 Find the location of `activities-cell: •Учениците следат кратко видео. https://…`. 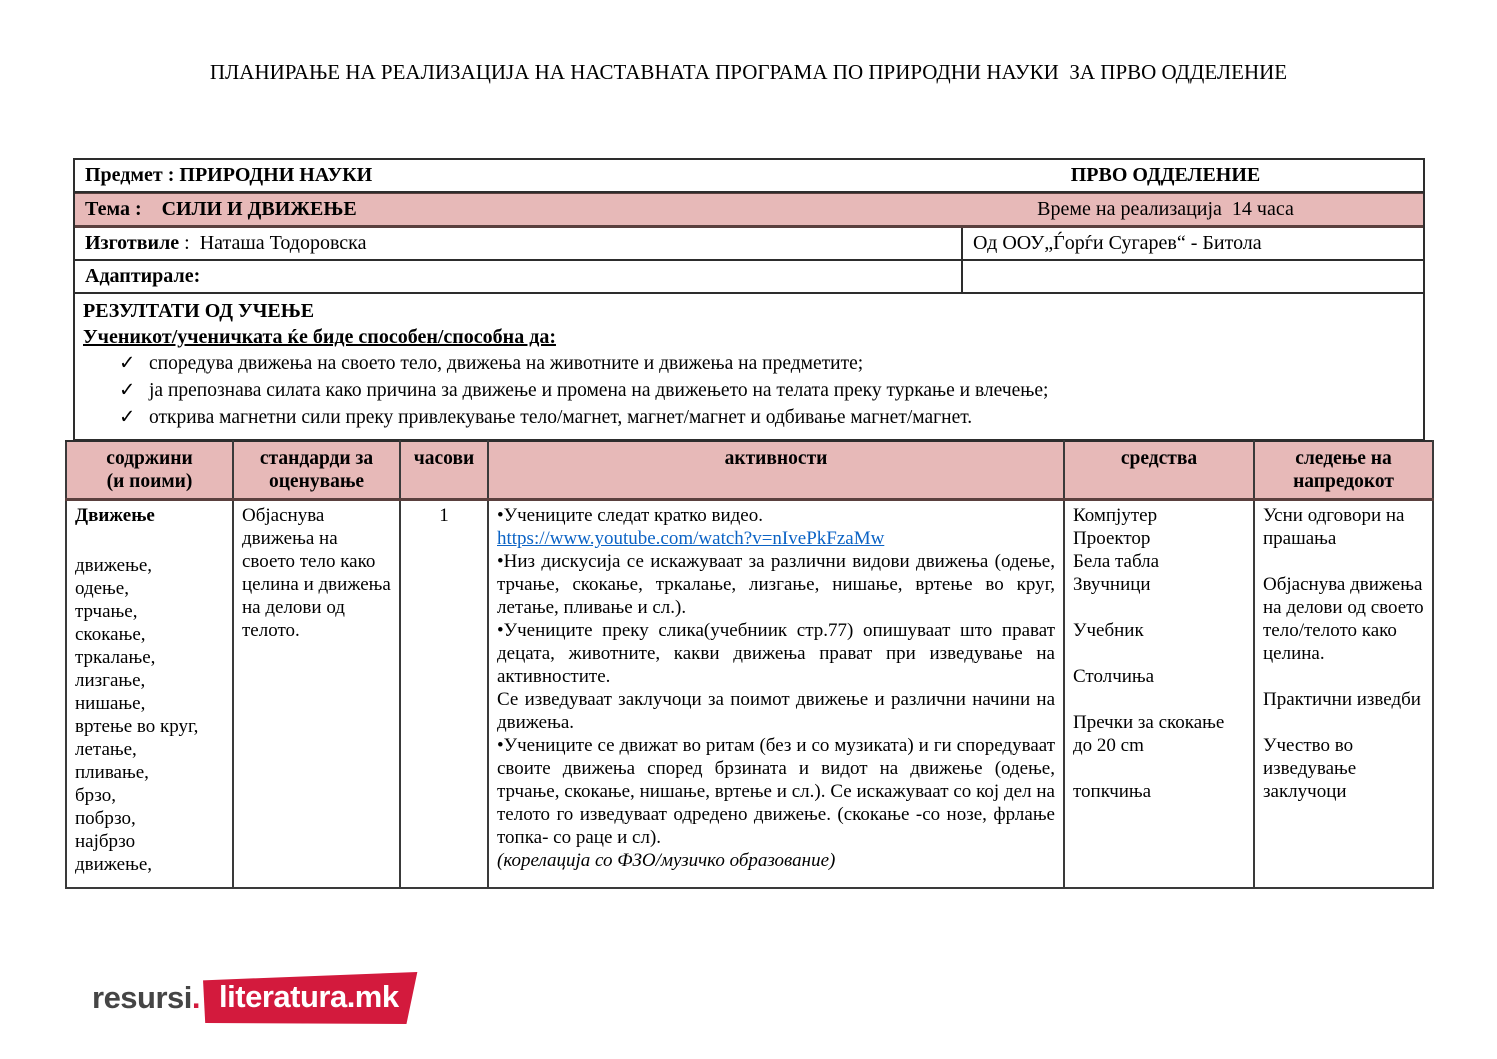

activities-cell: •Учениците следат кратко видео. https://… is located at coordinates (776, 693).